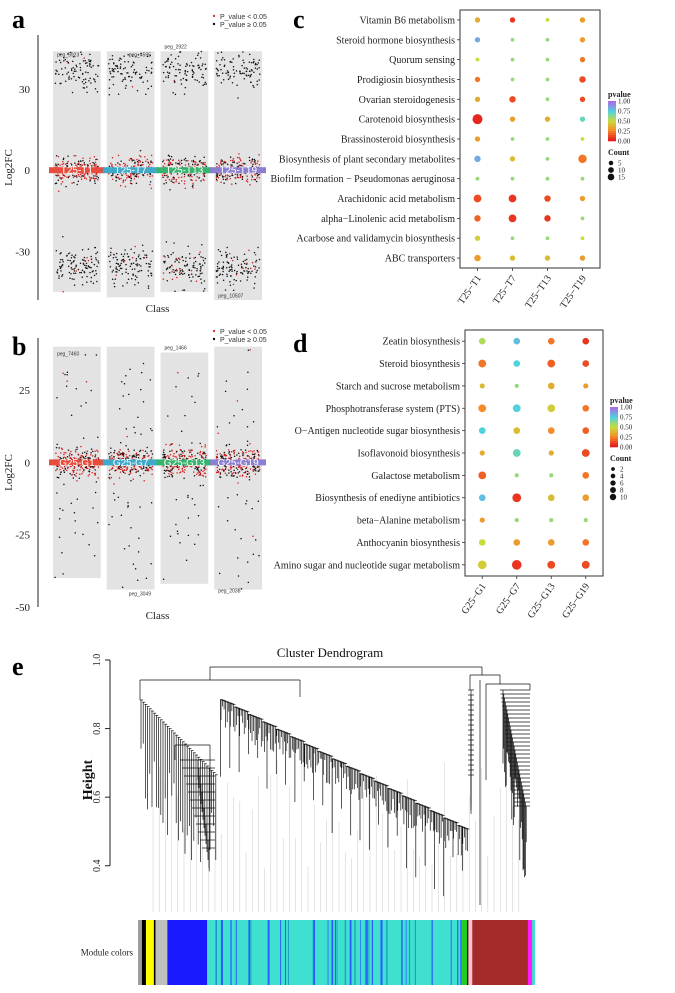  I want to click on module-stripe, so click(288, 952).